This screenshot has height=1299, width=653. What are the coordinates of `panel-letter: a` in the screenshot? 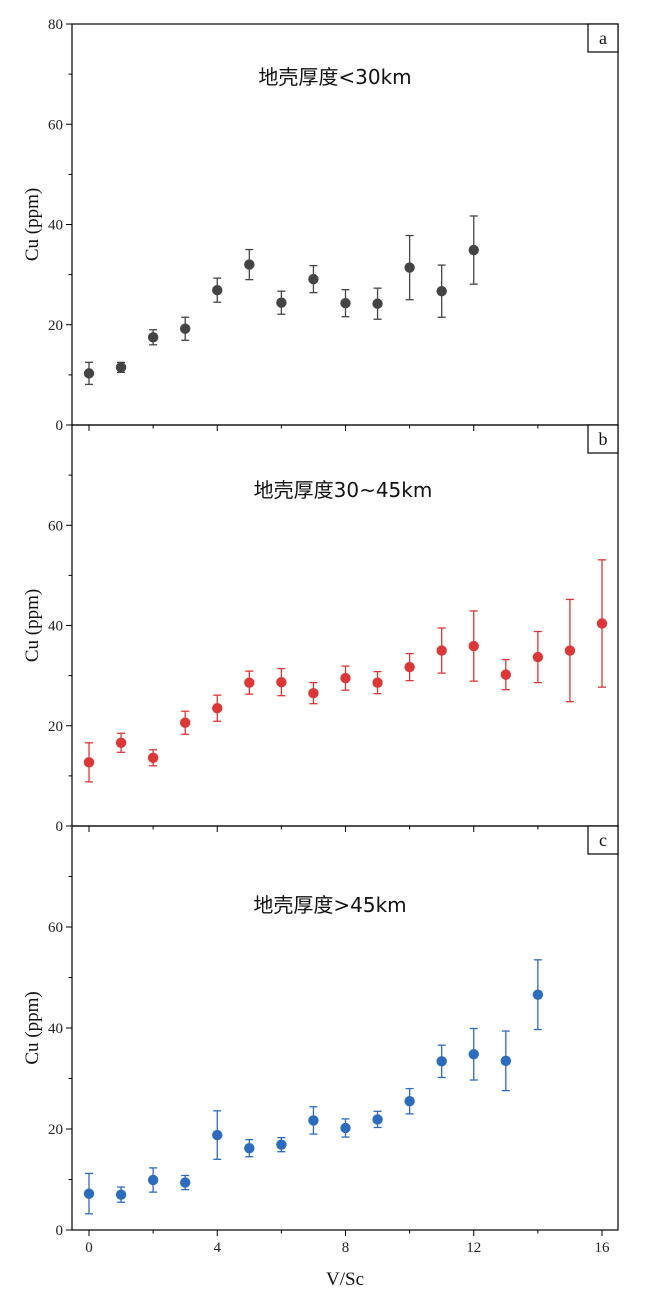 It's located at (603, 38).